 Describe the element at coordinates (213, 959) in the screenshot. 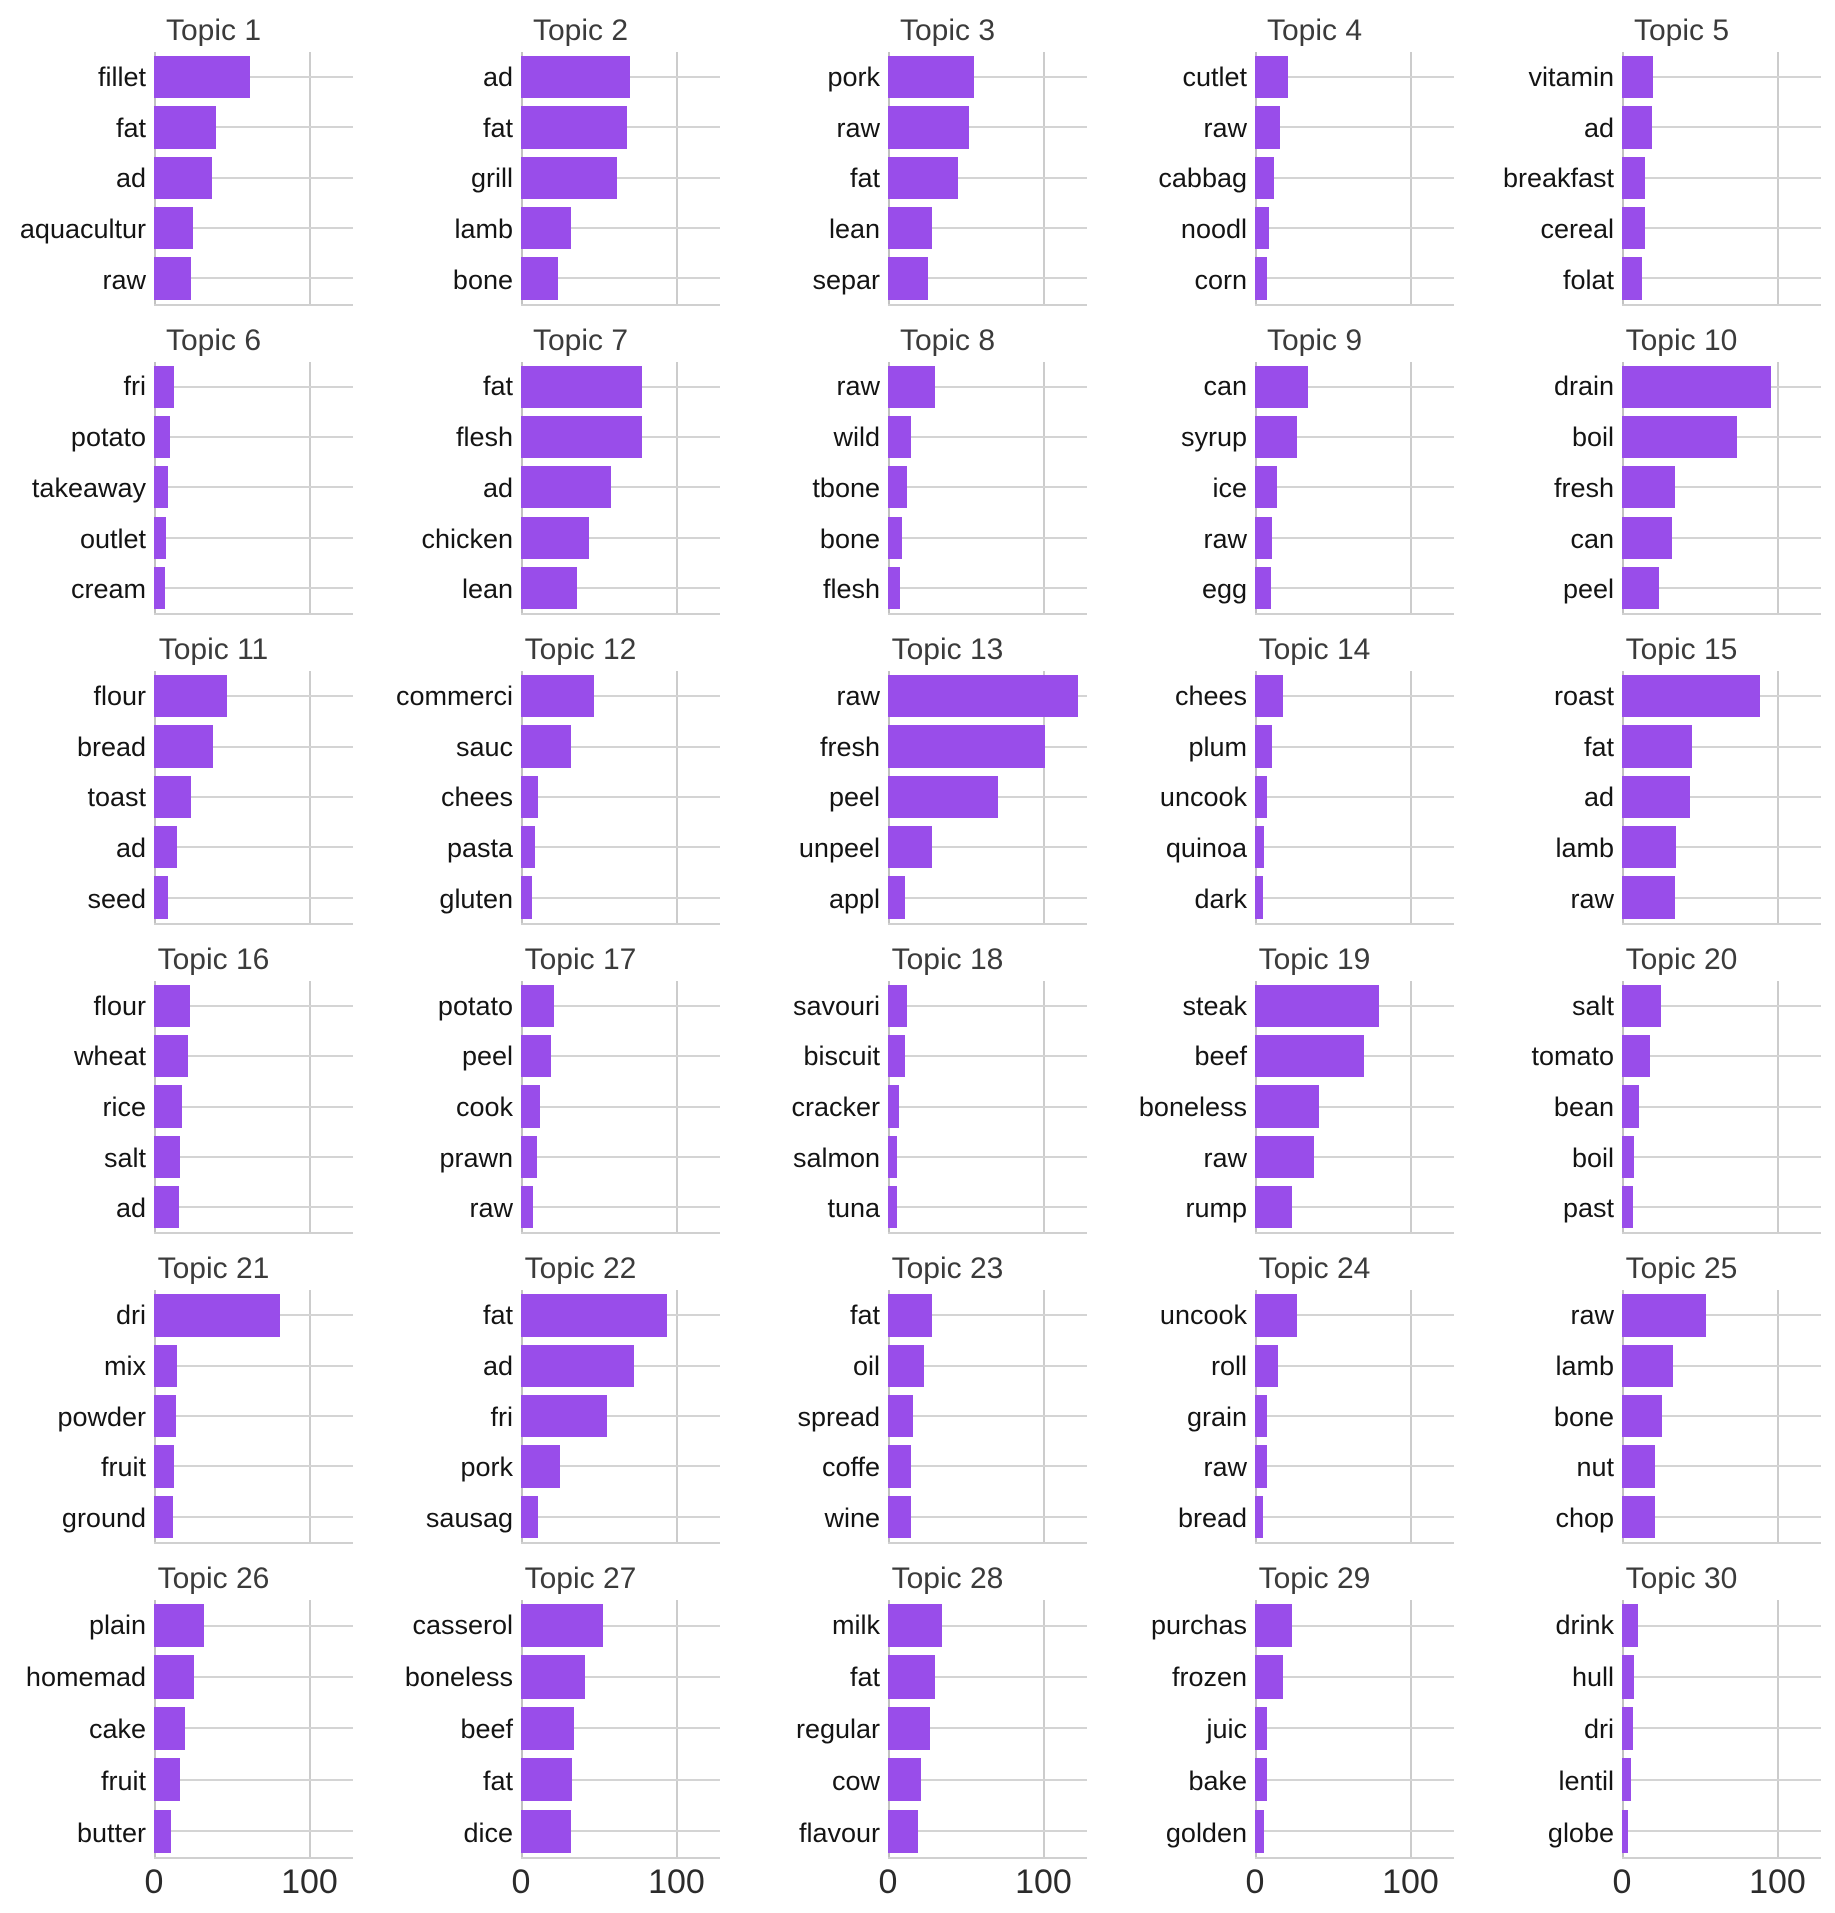

I see `panel-title: Topic 16` at that location.